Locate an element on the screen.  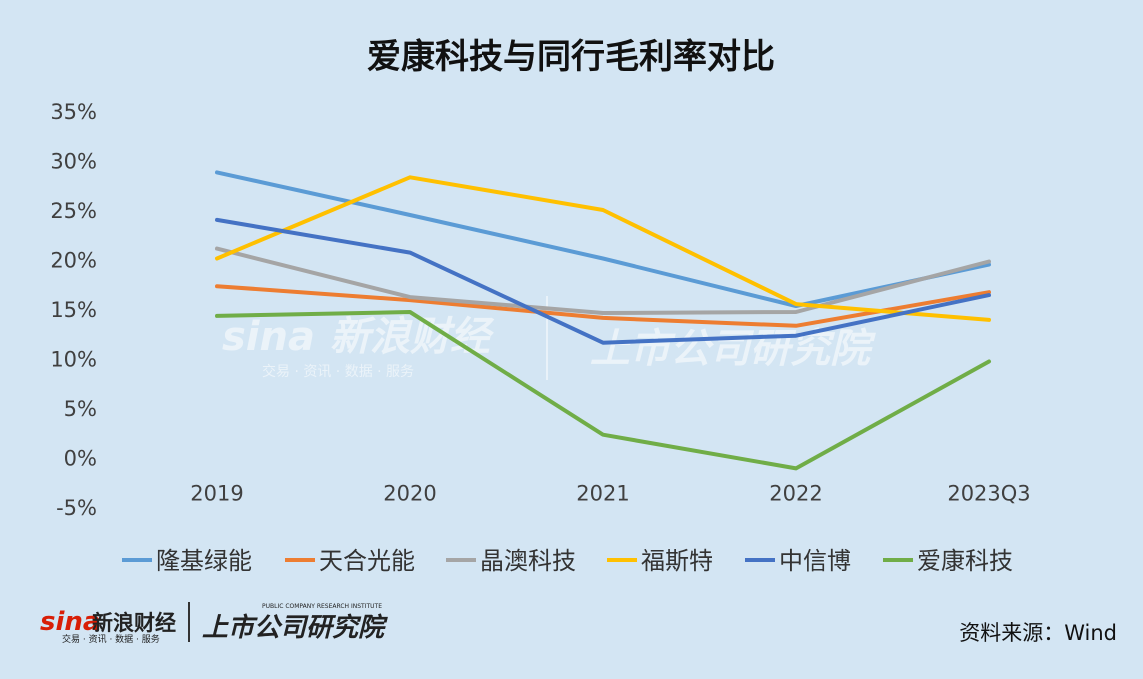
y-axis: 35% 30% 25% 20% 15% 10% 5% 0% -5% is located at coordinates (73, 310).